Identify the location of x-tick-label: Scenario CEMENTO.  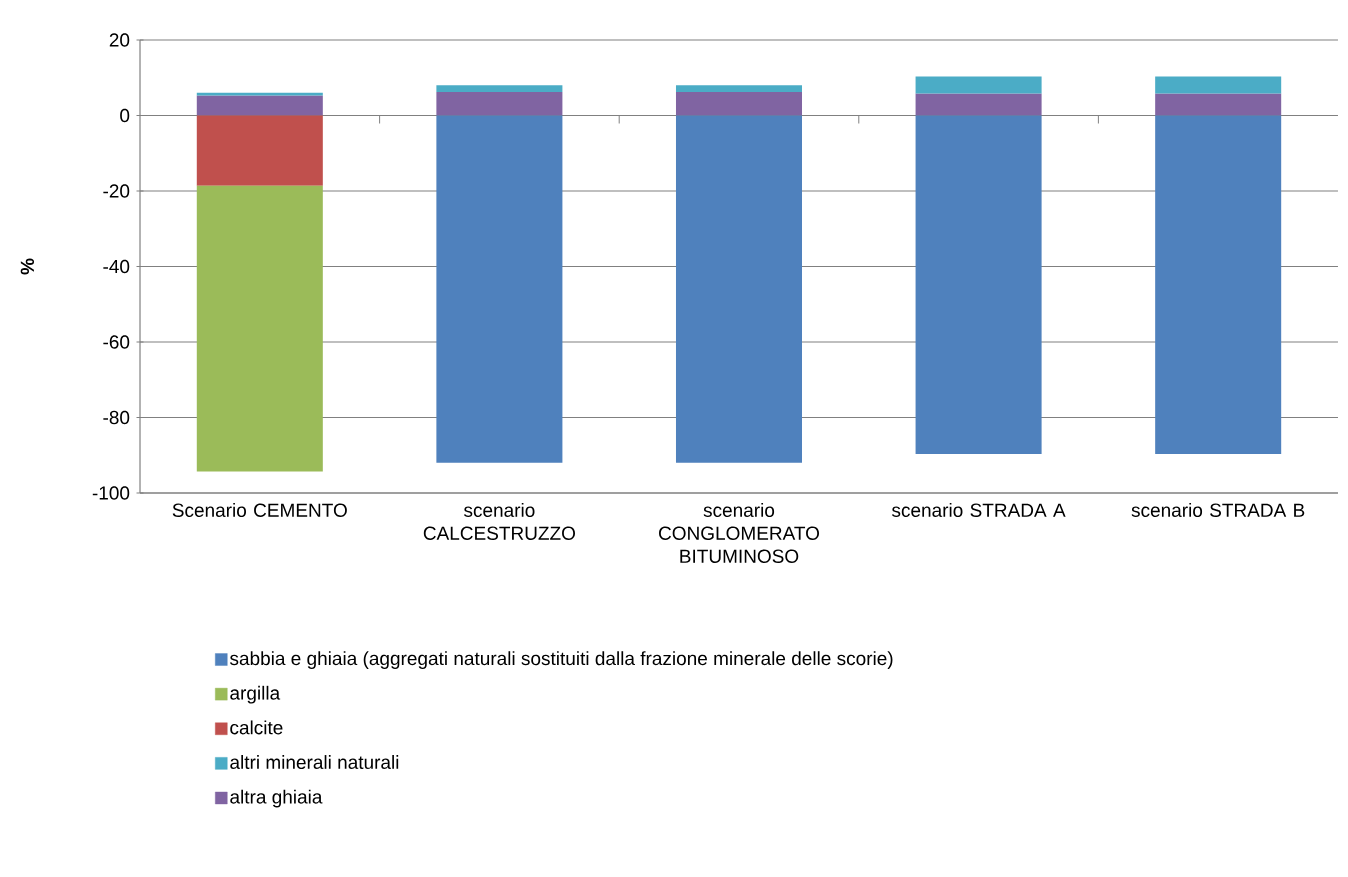
(259, 510).